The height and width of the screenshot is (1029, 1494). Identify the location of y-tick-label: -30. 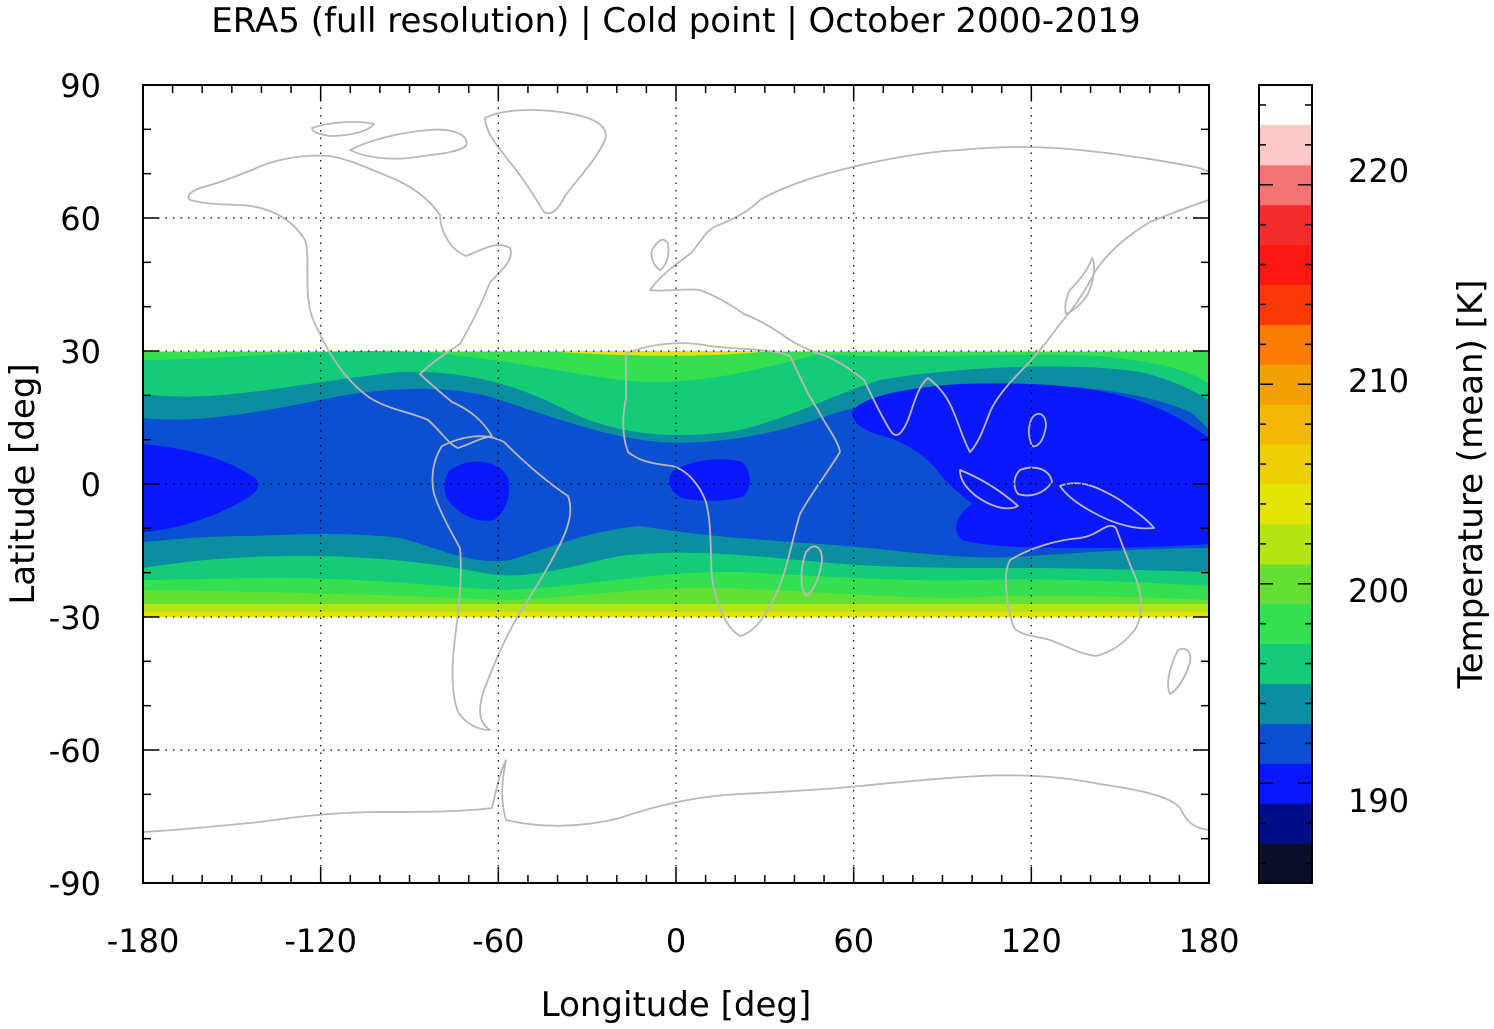
(75, 618).